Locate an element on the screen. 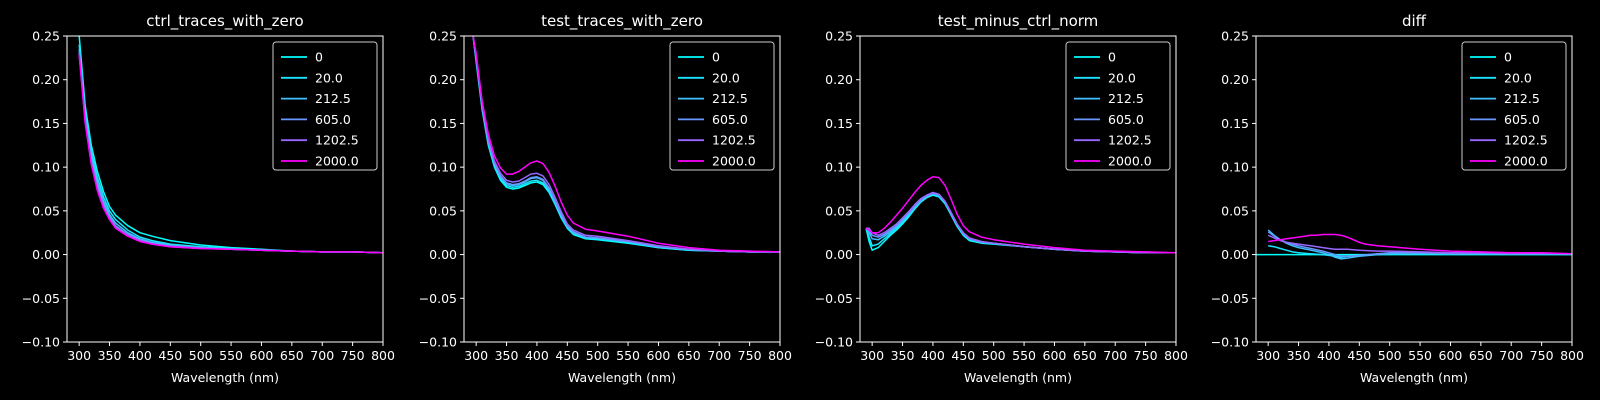 The image size is (1600, 400). x-tick-label: 750 is located at coordinates (1542, 355).